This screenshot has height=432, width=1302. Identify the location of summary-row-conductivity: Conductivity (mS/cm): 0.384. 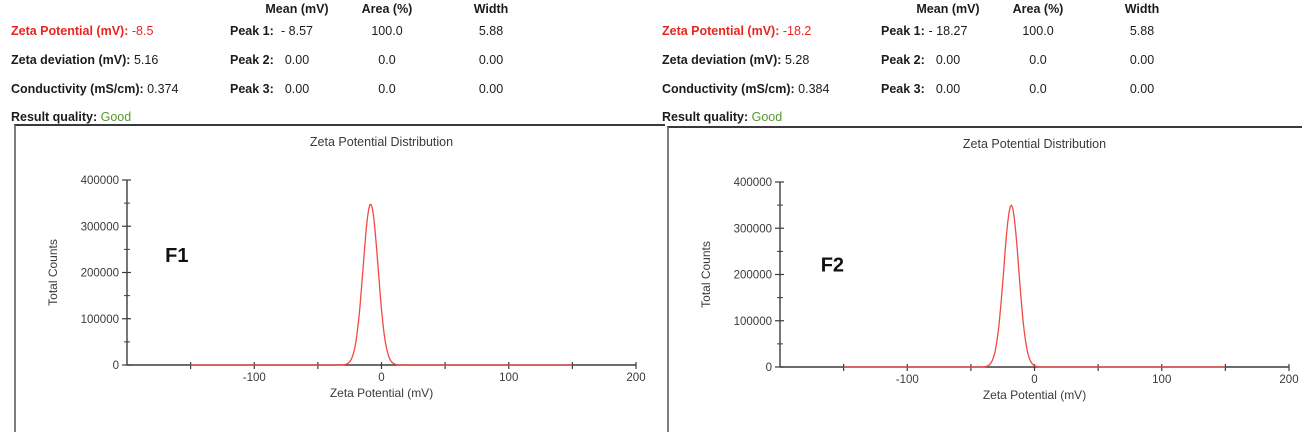
(745, 89).